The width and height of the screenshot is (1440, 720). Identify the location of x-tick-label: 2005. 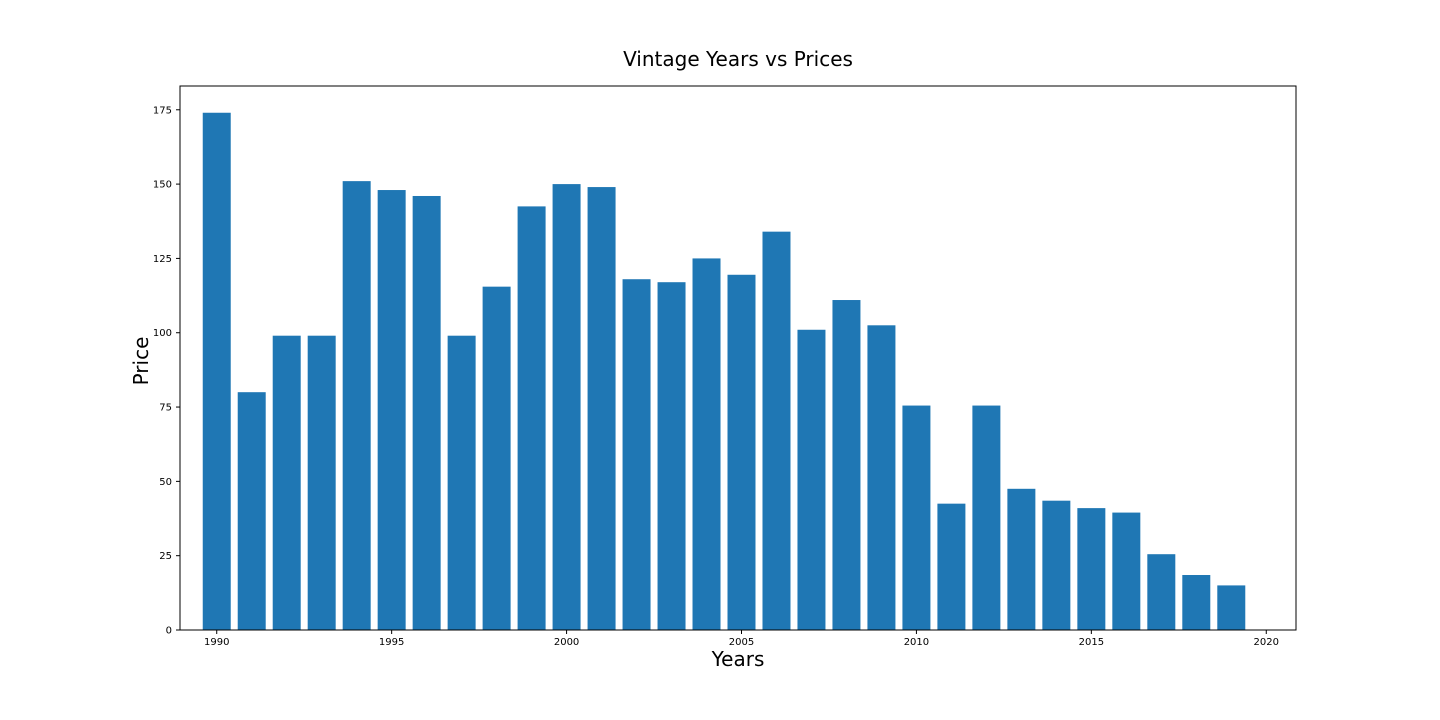
(741, 642).